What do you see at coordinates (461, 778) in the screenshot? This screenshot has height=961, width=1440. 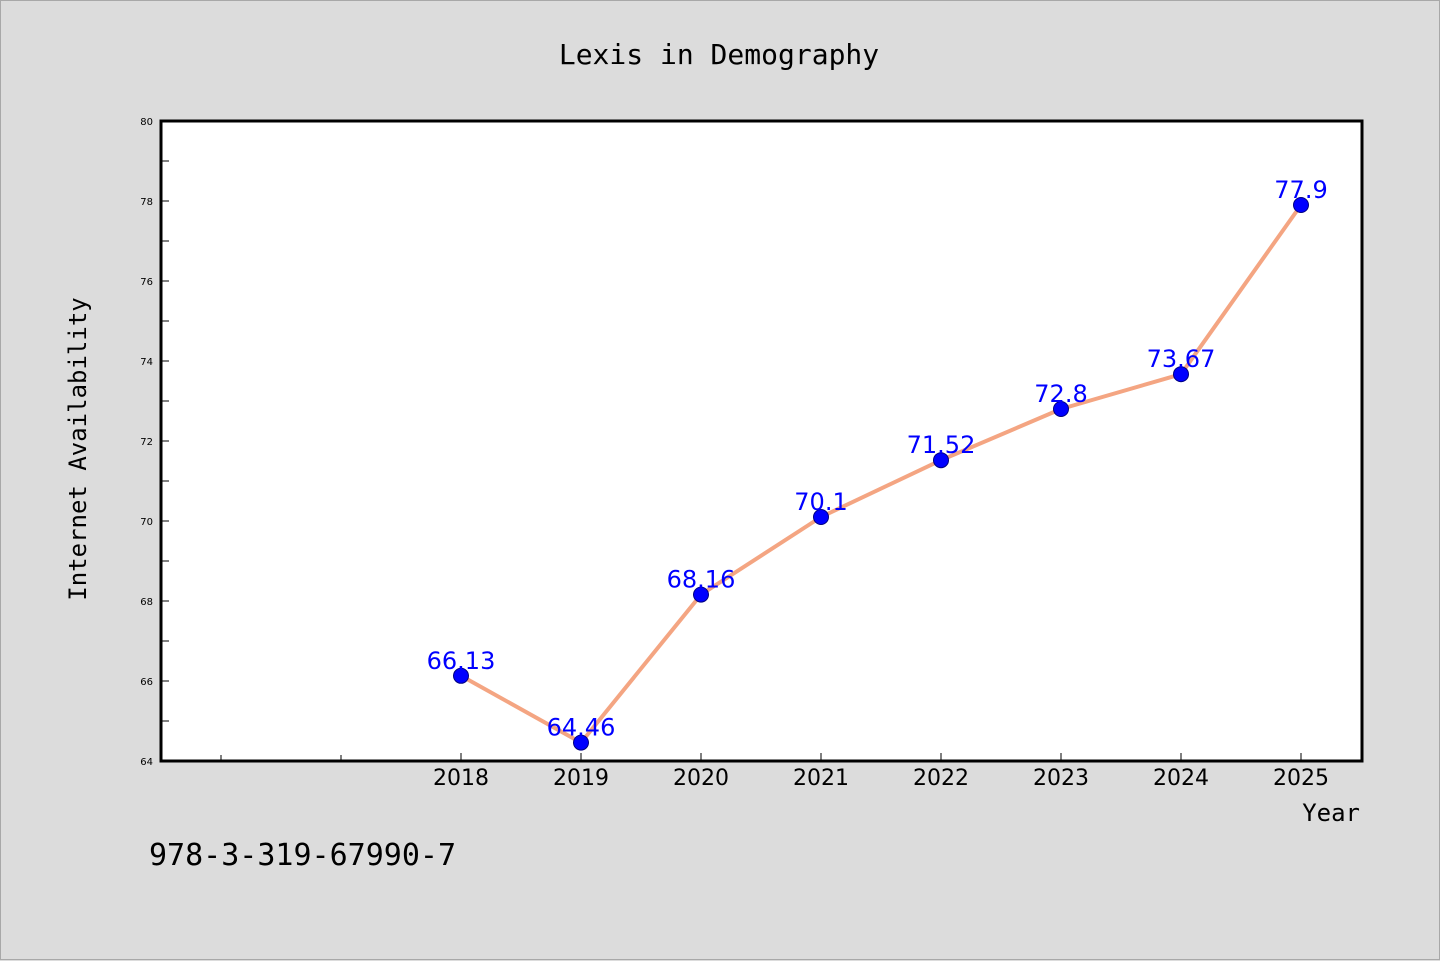 I see `x-tick-label: 2018` at bounding box center [461, 778].